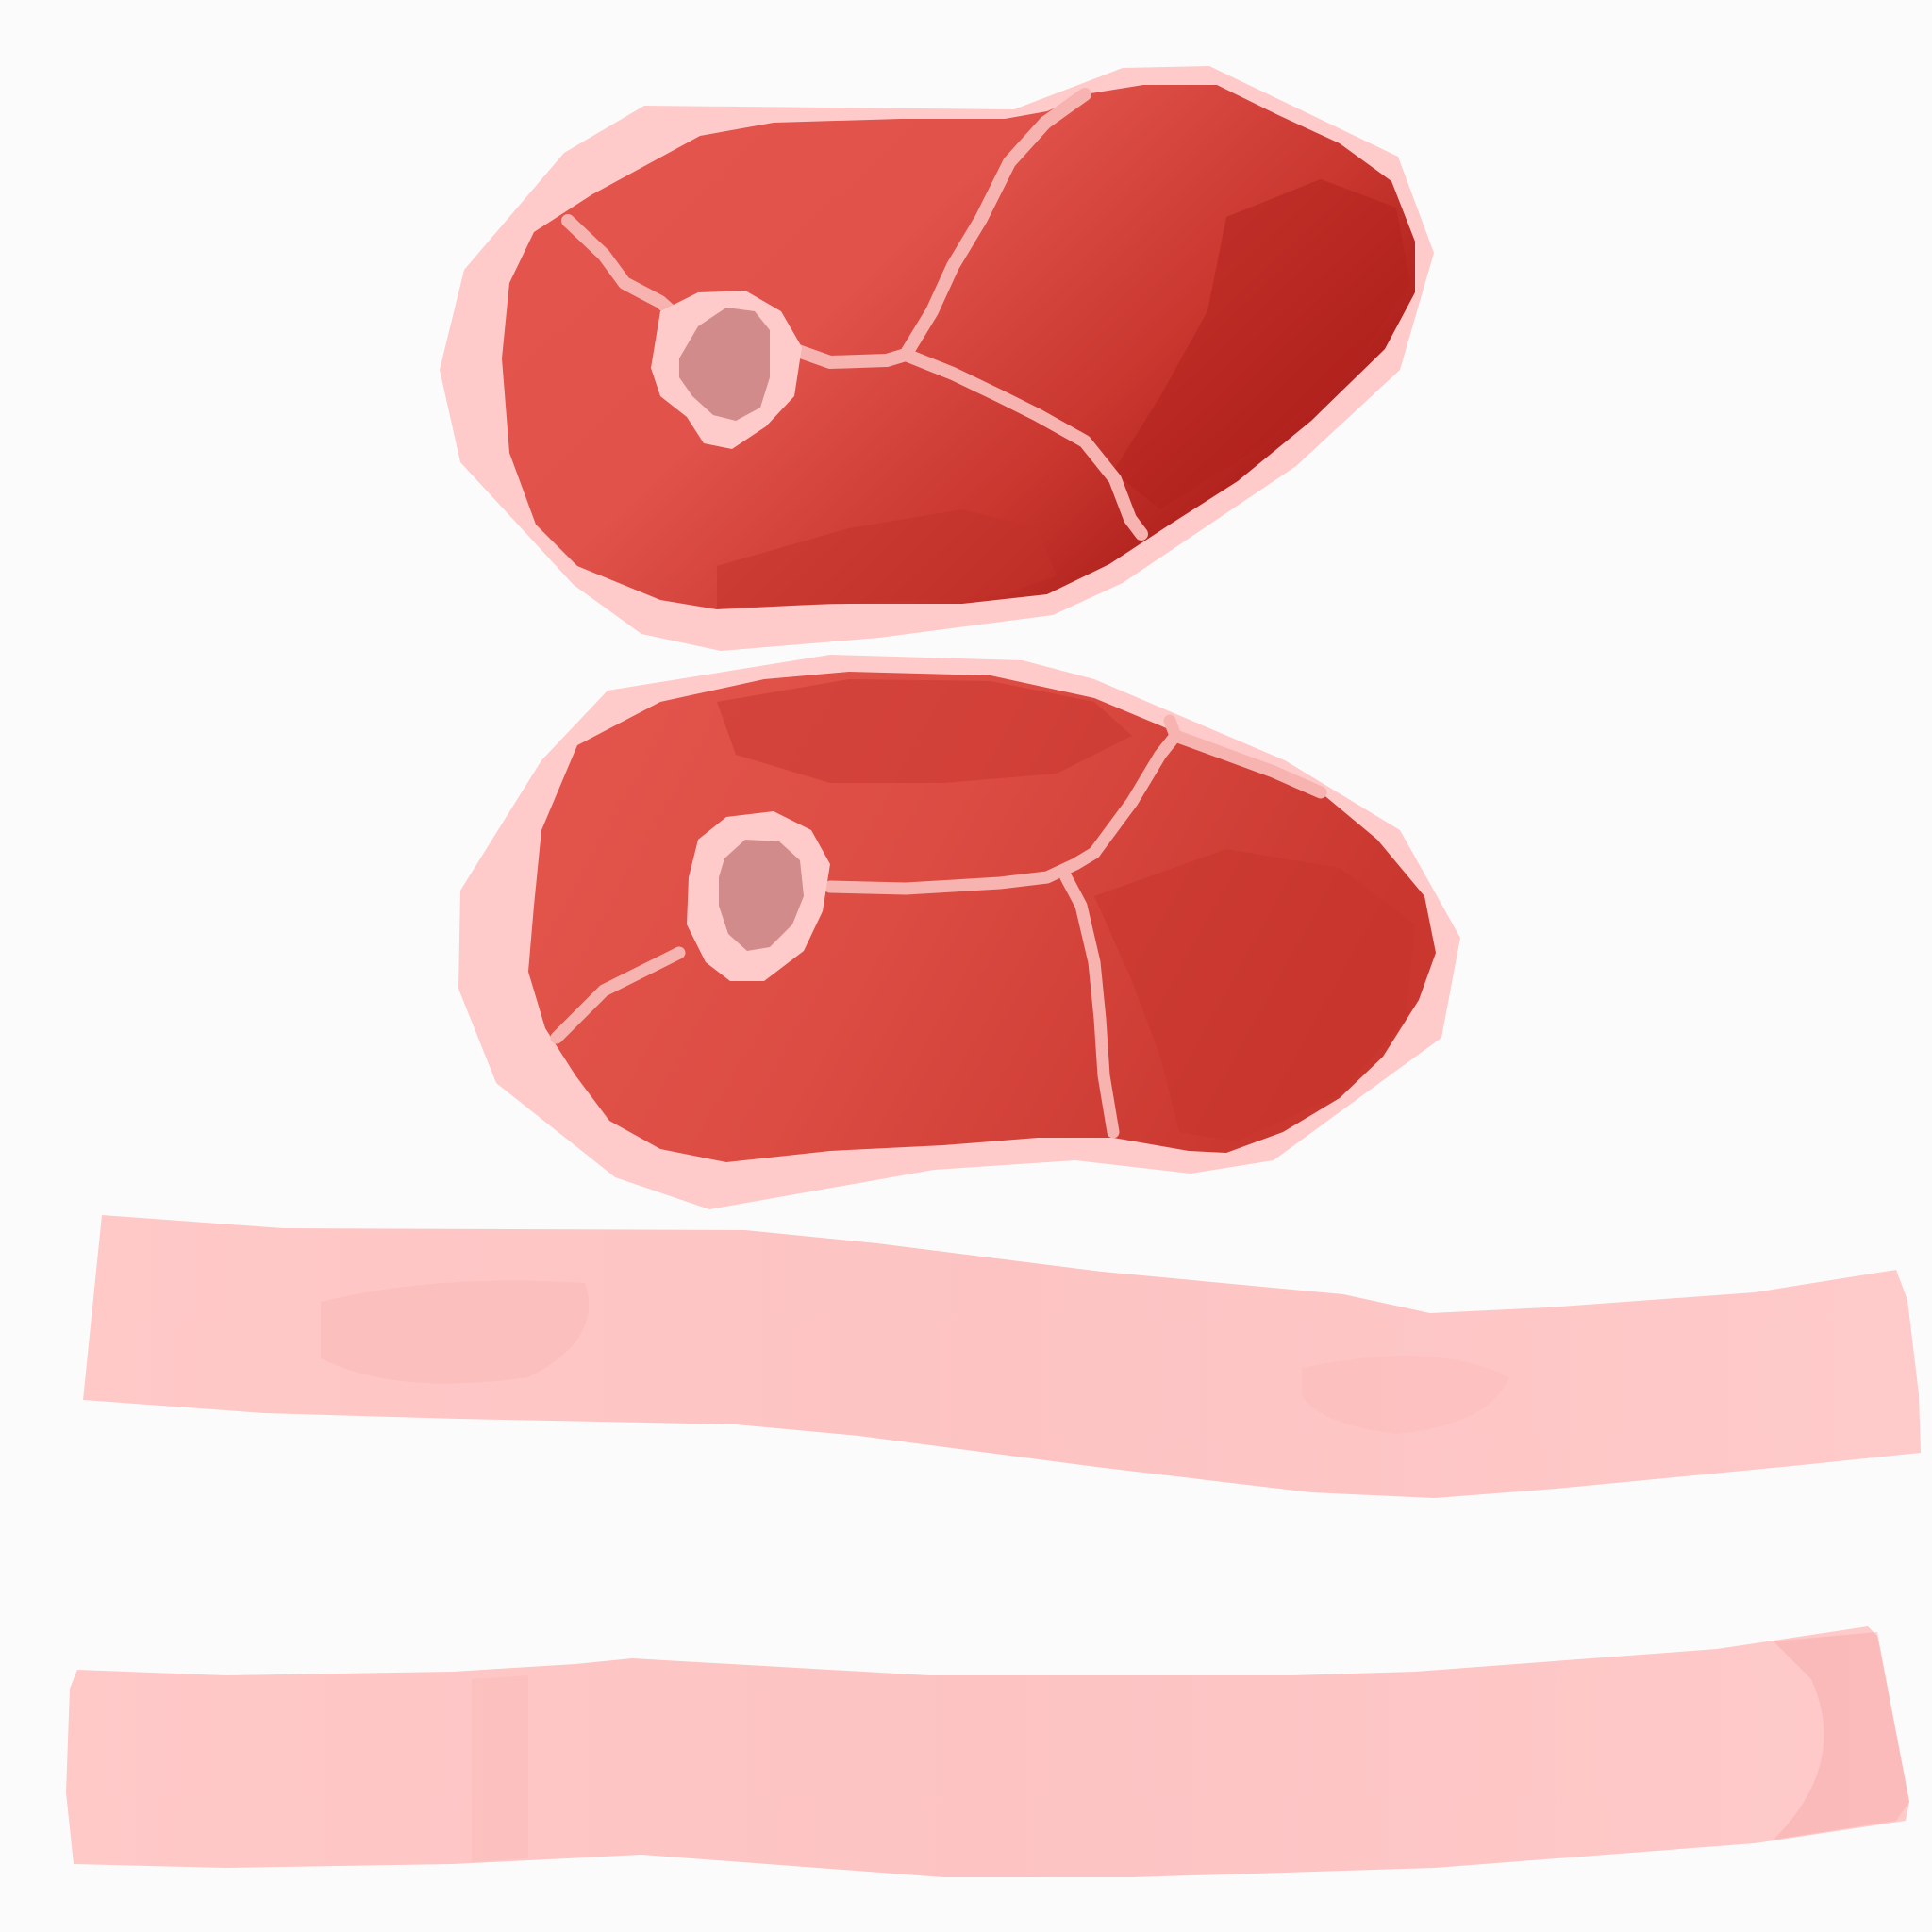 The width and height of the screenshot is (1932, 1932). Describe the element at coordinates (1841, 1736) in the screenshot. I see `fat-strip-bottom-shading` at that location.